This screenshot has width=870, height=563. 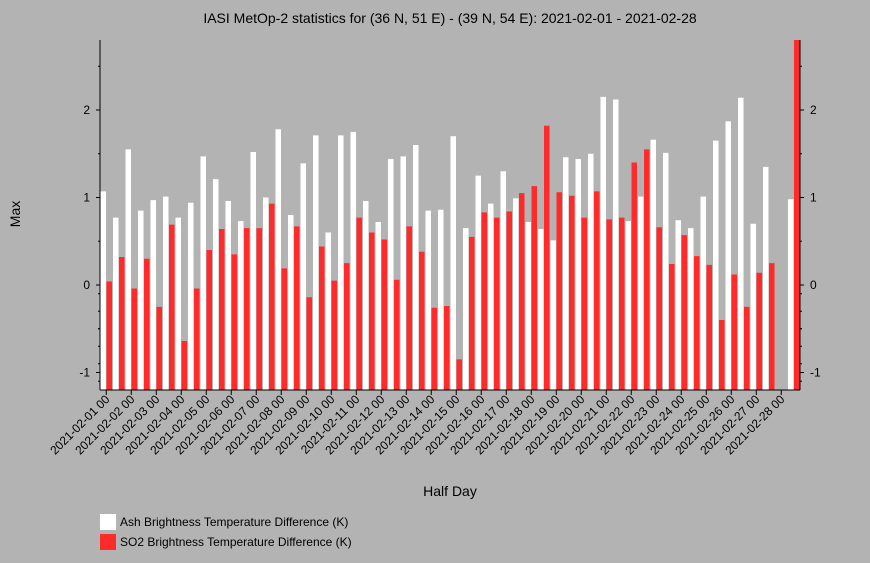 What do you see at coordinates (108, 542) in the screenshot?
I see `legend-swatch-so2` at bounding box center [108, 542].